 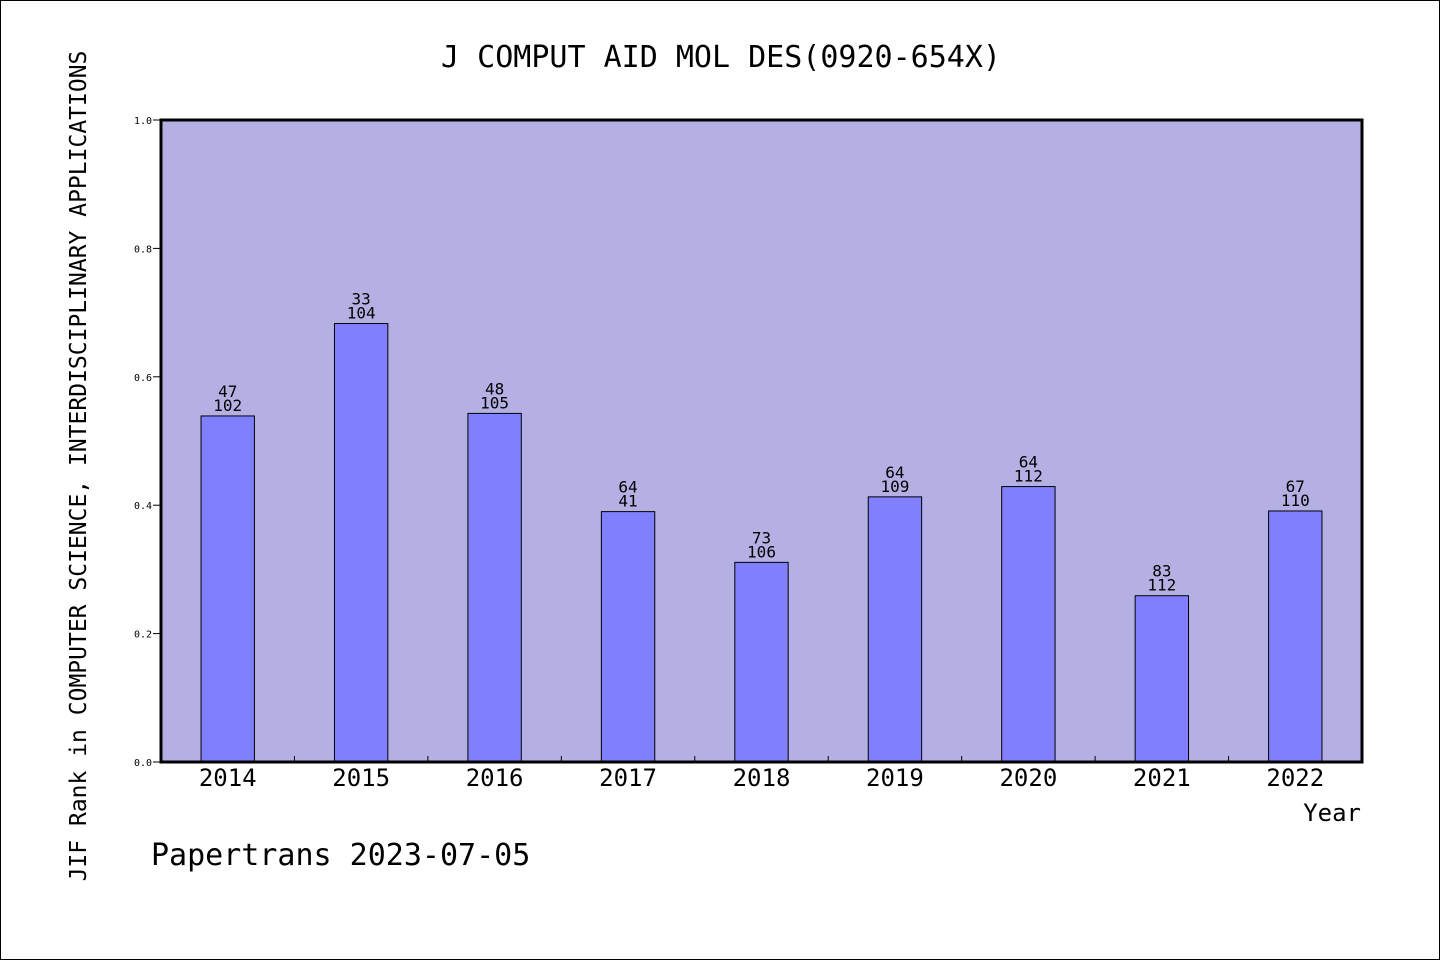 What do you see at coordinates (1028, 778) in the screenshot?
I see `x-tick-label: 2020` at bounding box center [1028, 778].